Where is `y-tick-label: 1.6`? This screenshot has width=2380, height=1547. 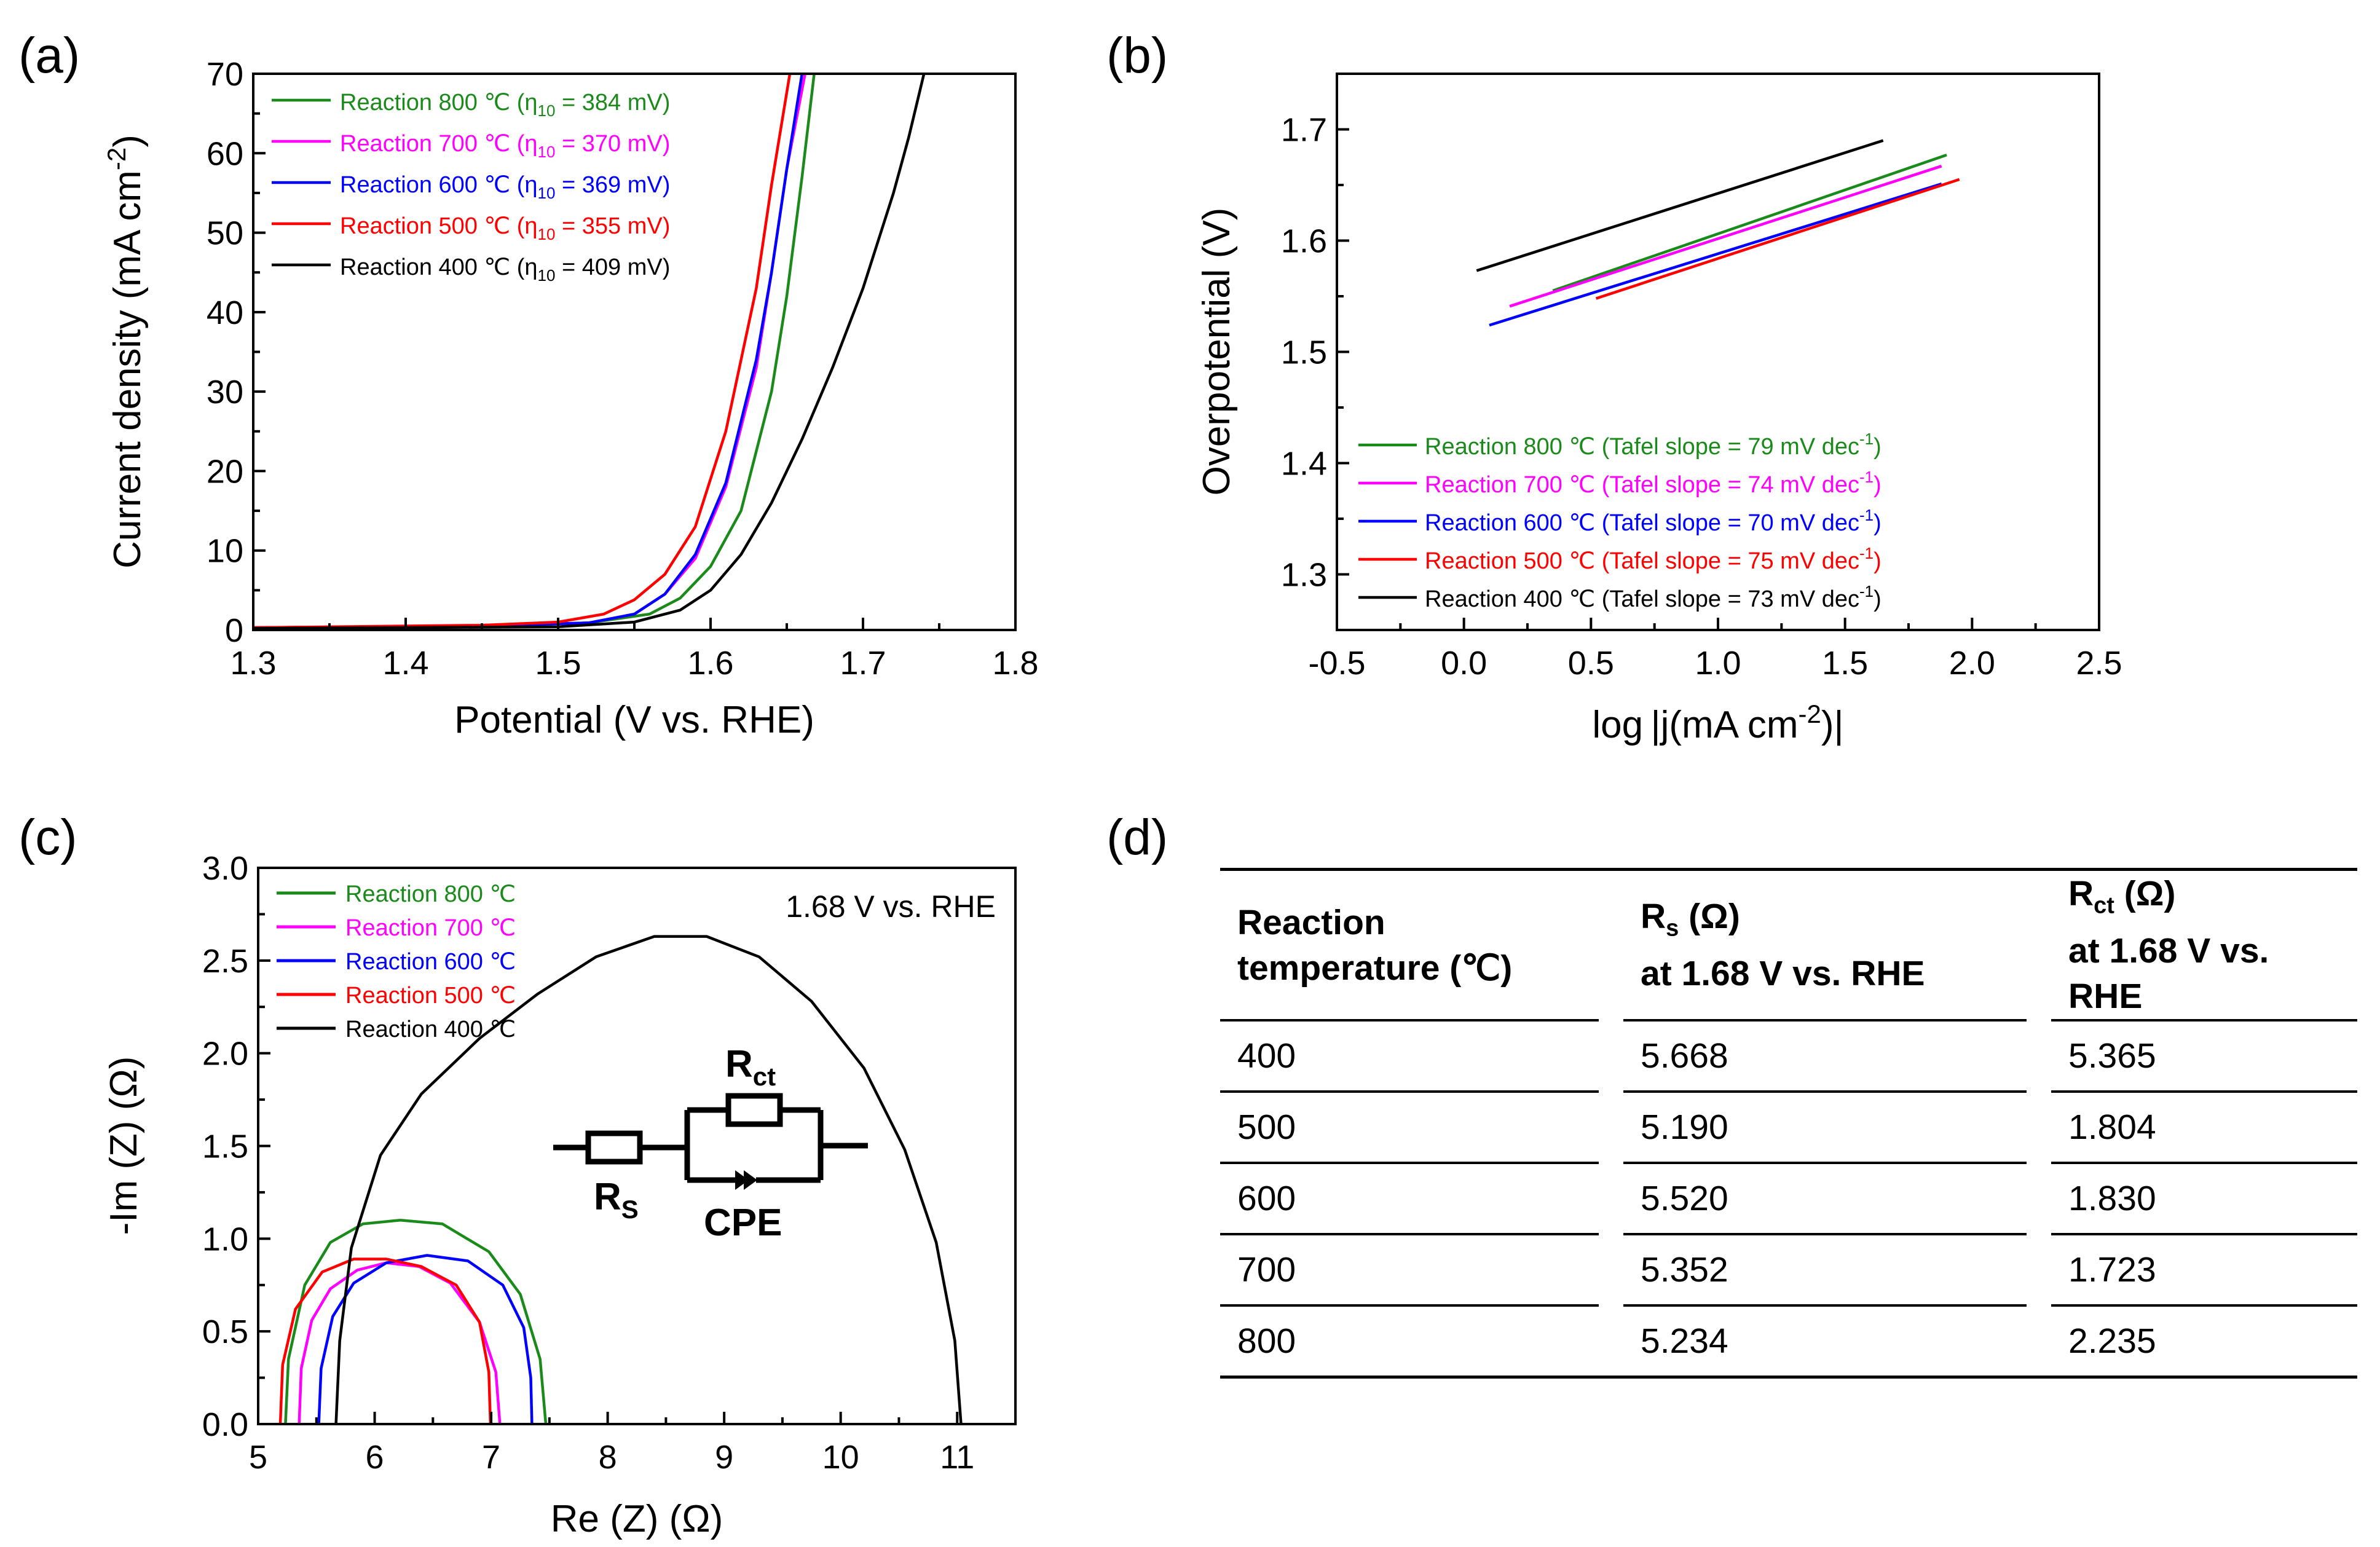 y-tick-label: 1.6 is located at coordinates (1304, 242).